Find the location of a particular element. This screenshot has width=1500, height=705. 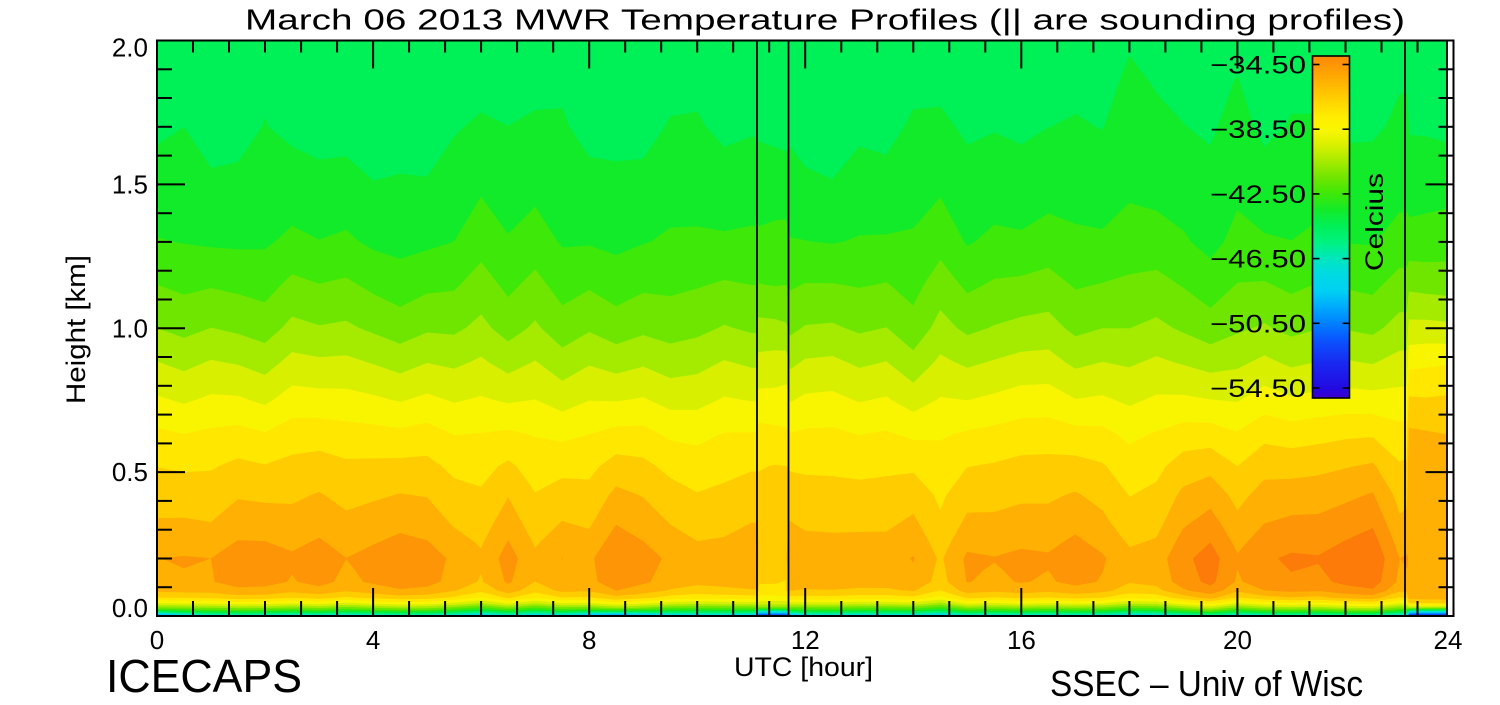

svg-text: 1.0 is located at coordinates (130, 328).